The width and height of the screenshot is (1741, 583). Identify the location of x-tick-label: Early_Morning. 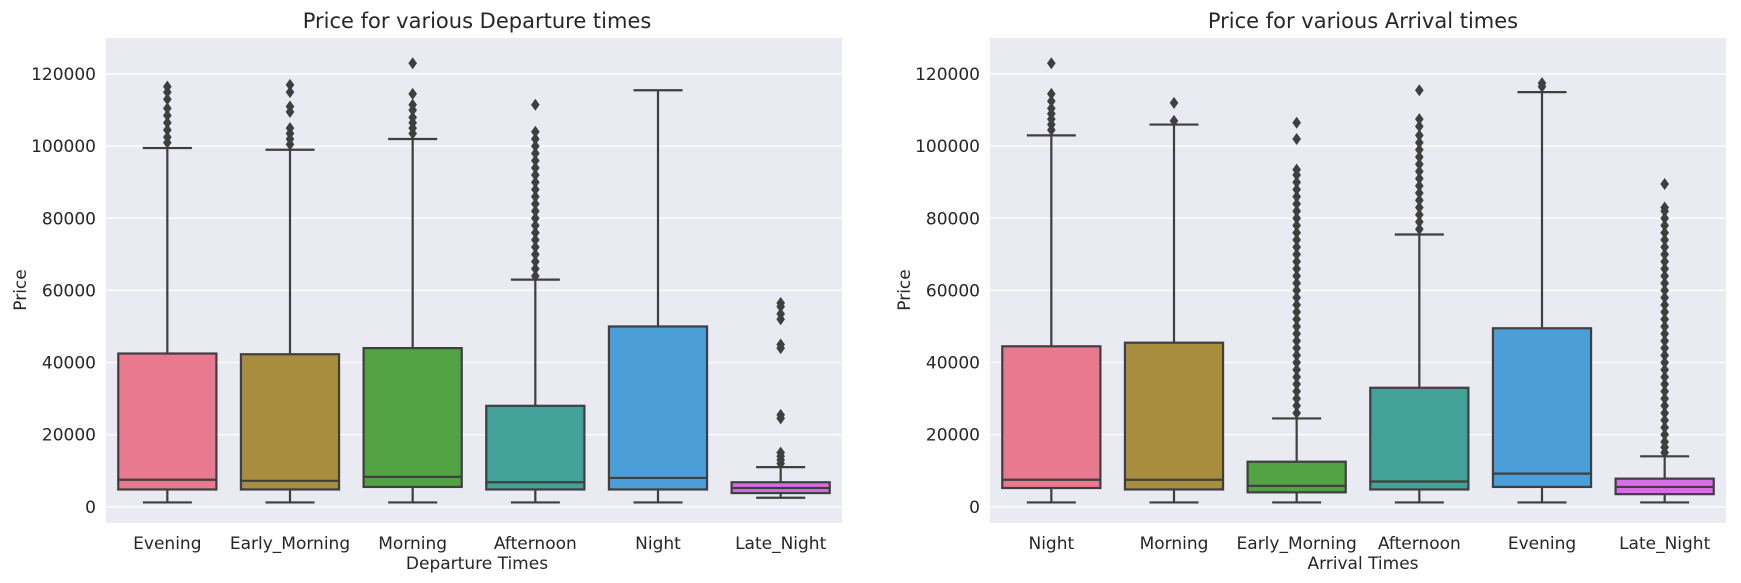
(1297, 544).